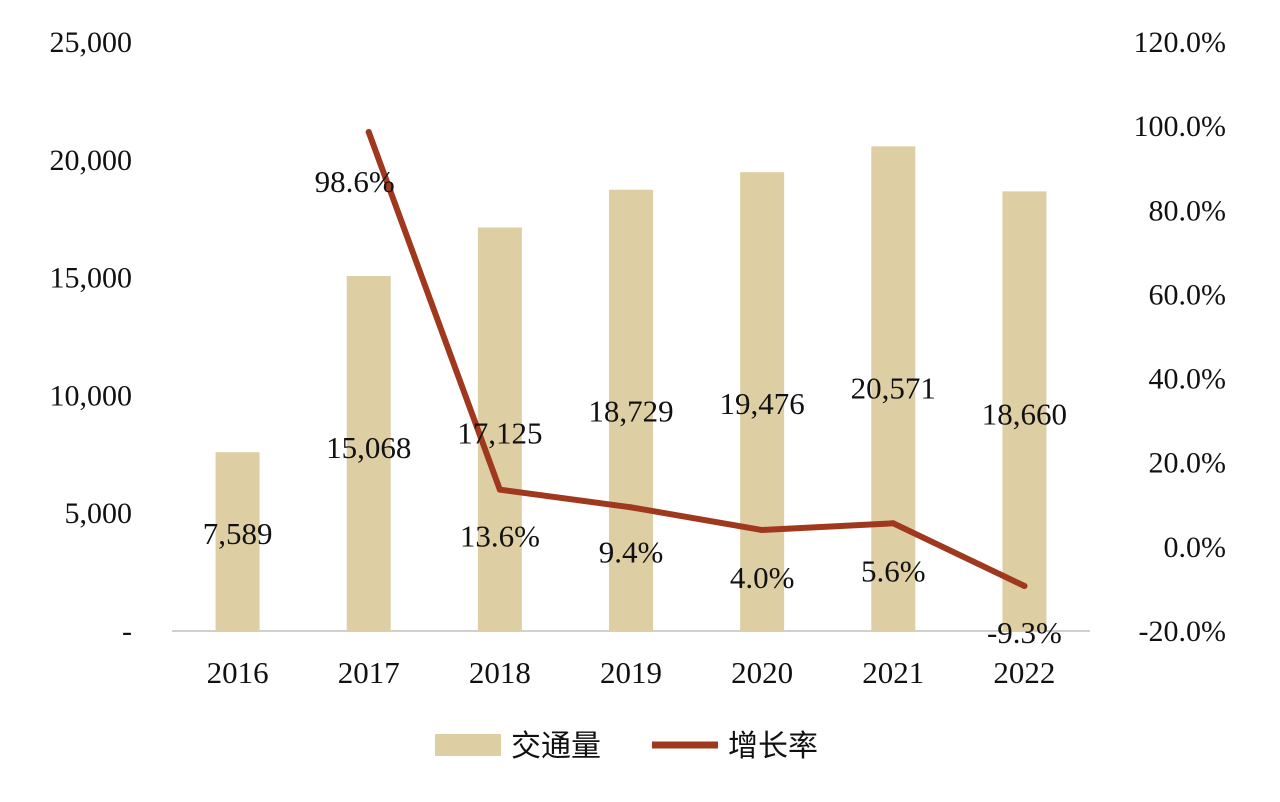 Image resolution: width=1280 pixels, height=802 pixels. Describe the element at coordinates (1180, 42) in the screenshot. I see `right-tick-label: 120.0%` at that location.